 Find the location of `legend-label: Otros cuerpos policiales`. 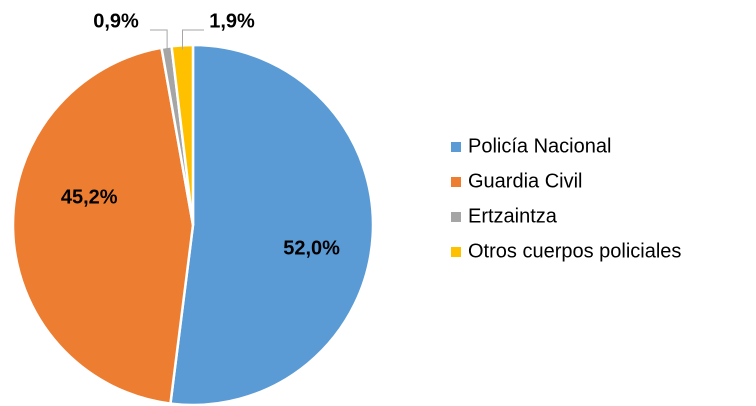

legend-label: Otros cuerpos policiales is located at coordinates (574, 251).